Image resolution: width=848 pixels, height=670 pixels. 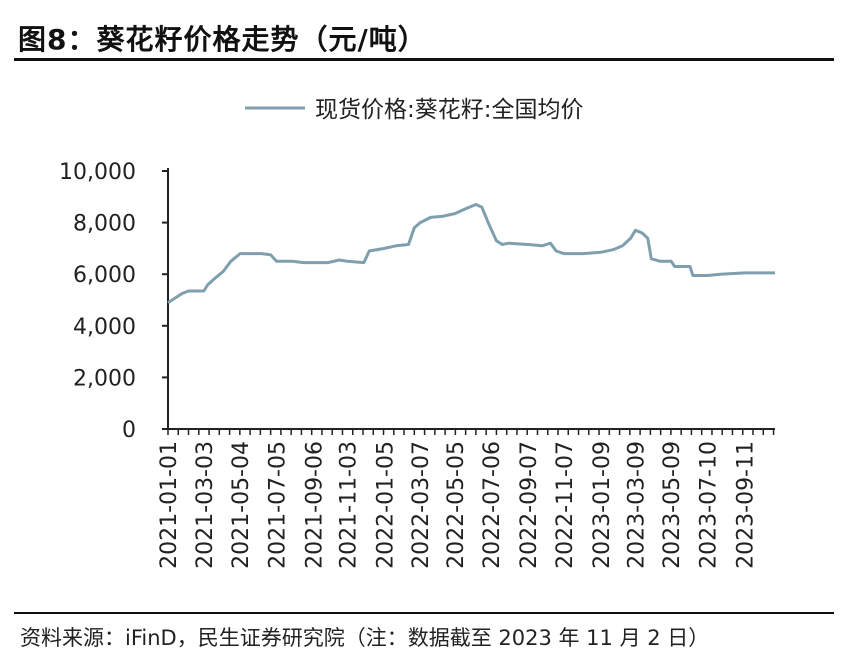 I want to click on x-tick-label: 2023-01-09, so click(x=602, y=505).